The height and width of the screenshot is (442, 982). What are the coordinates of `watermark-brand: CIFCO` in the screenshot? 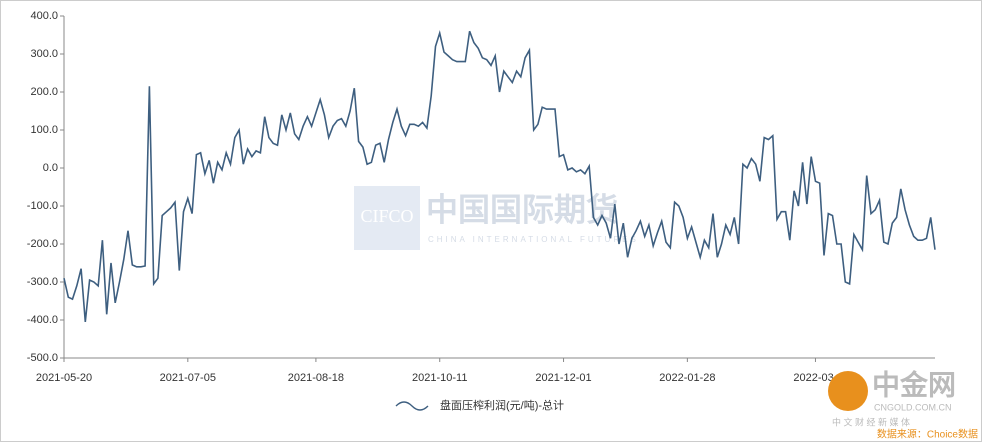 It's located at (386, 216).